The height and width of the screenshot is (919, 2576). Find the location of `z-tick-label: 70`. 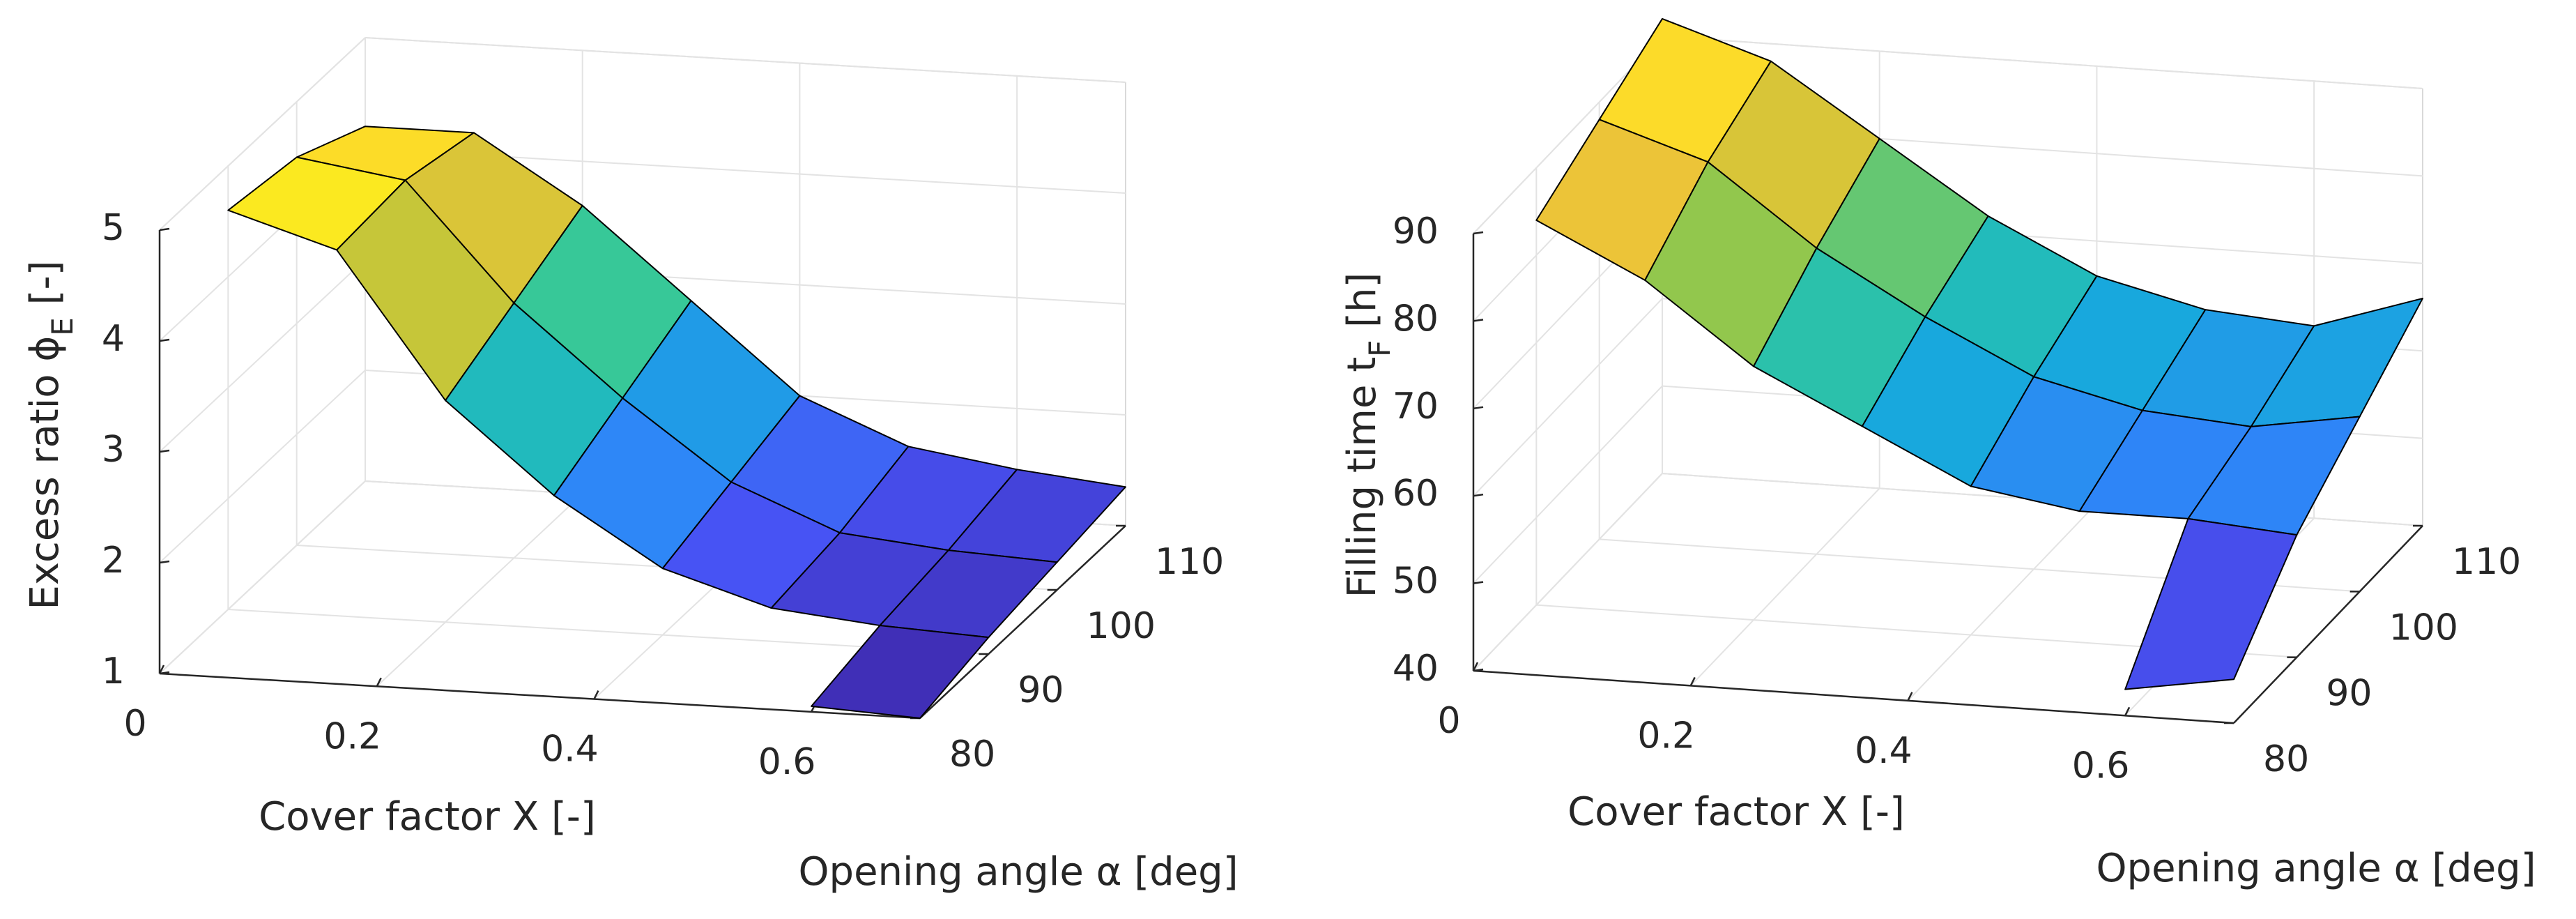

z-tick-label: 70 is located at coordinates (1416, 406).